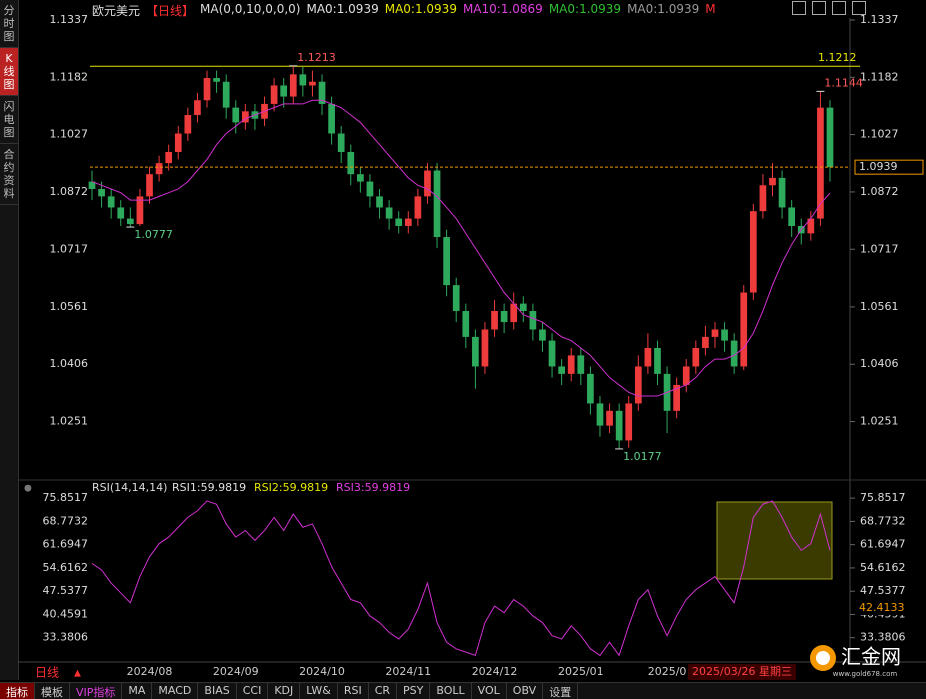 This screenshot has width=926, height=699. I want to click on y-tick-label-right: 61.6947, so click(883, 544).